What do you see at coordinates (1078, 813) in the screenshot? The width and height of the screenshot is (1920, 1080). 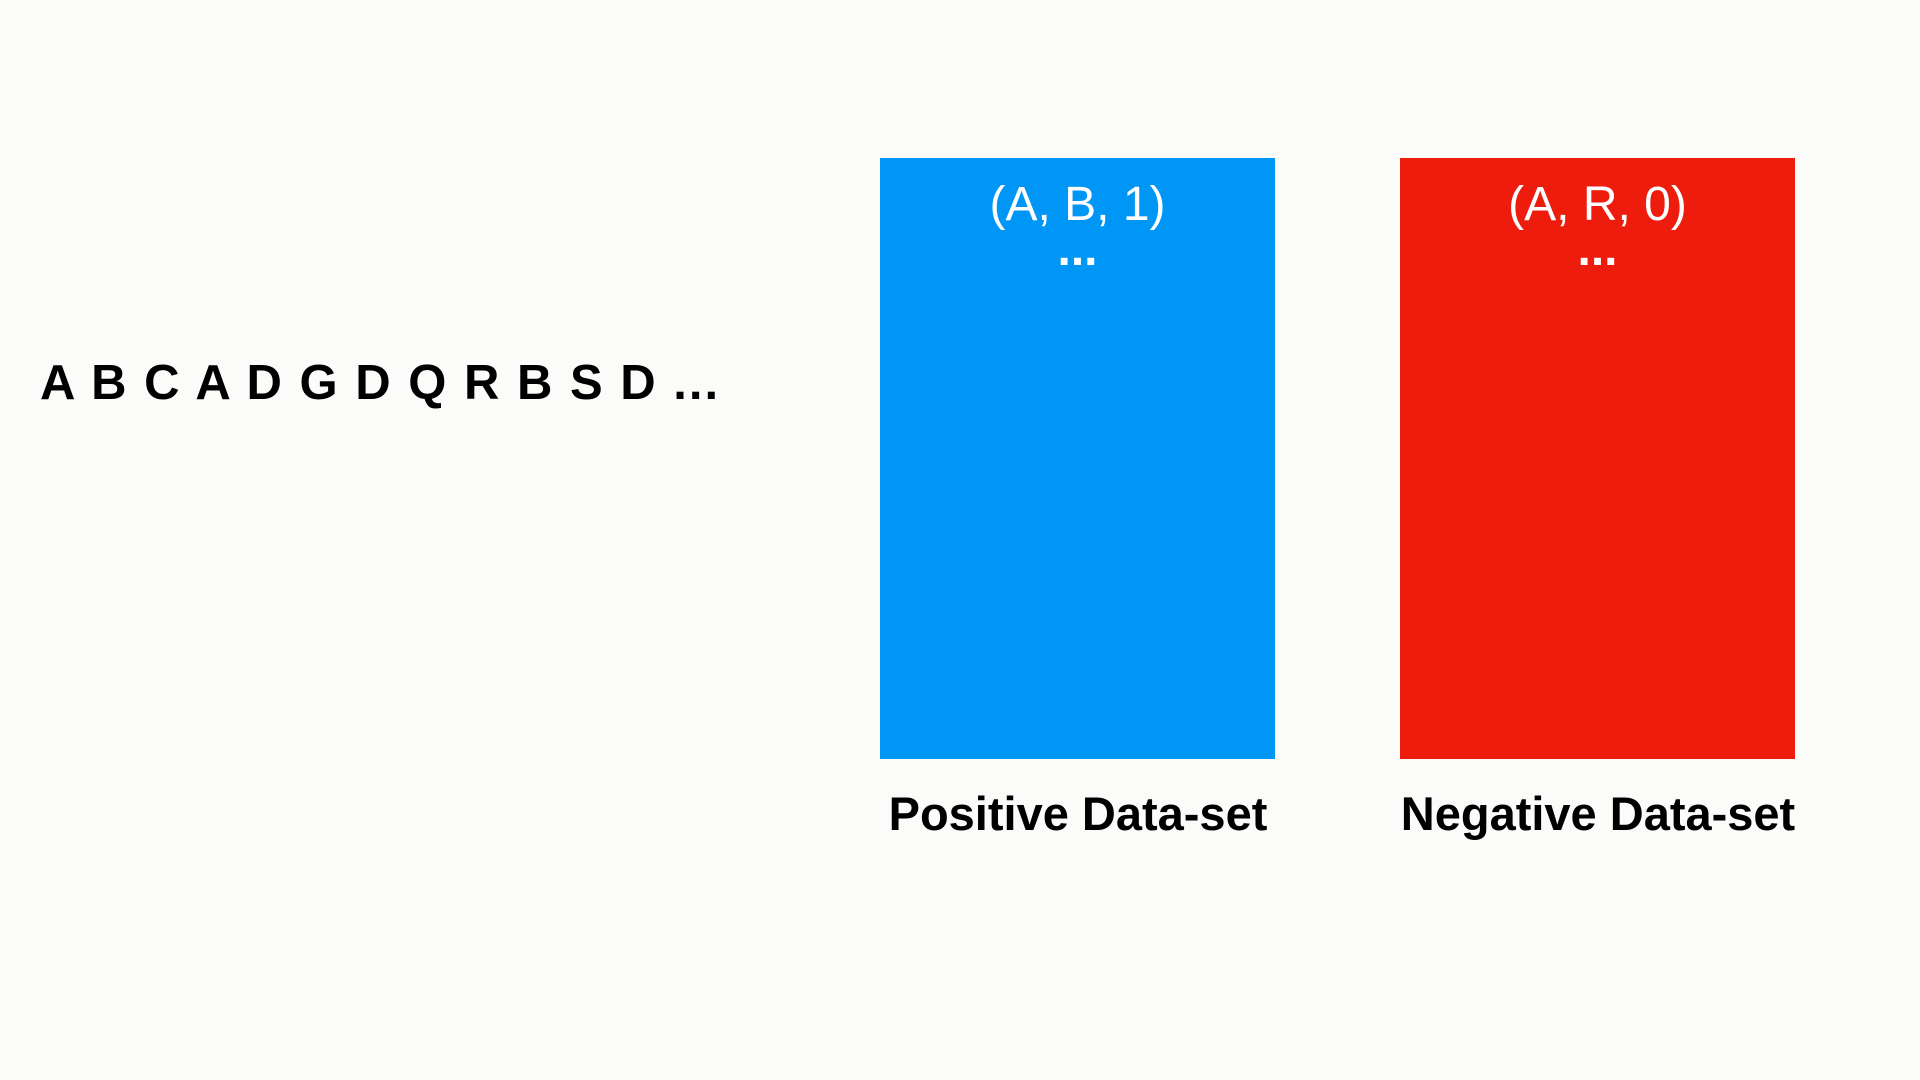 I see `positive-dataset-label: Positive Data-set` at bounding box center [1078, 813].